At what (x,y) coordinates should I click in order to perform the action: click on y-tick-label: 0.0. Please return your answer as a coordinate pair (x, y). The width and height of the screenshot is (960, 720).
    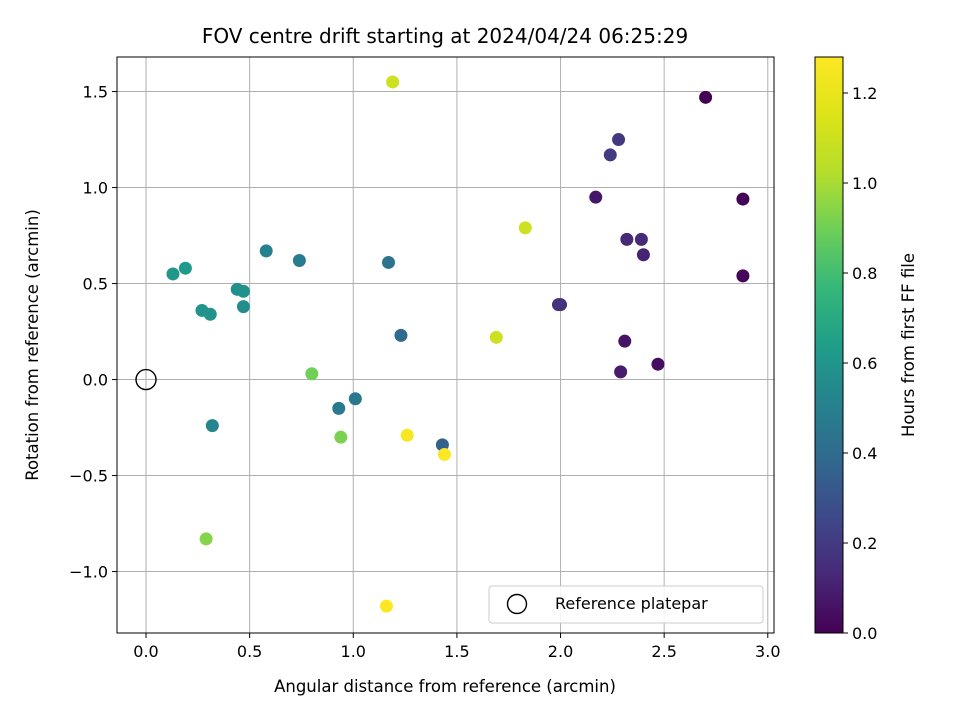
    Looking at the image, I should click on (95, 380).